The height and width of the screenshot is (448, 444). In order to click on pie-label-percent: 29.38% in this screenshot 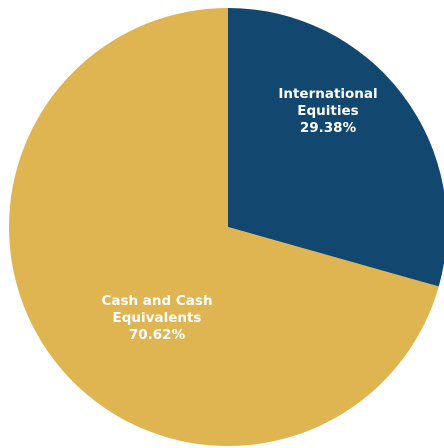, I will do `click(328, 128)`.